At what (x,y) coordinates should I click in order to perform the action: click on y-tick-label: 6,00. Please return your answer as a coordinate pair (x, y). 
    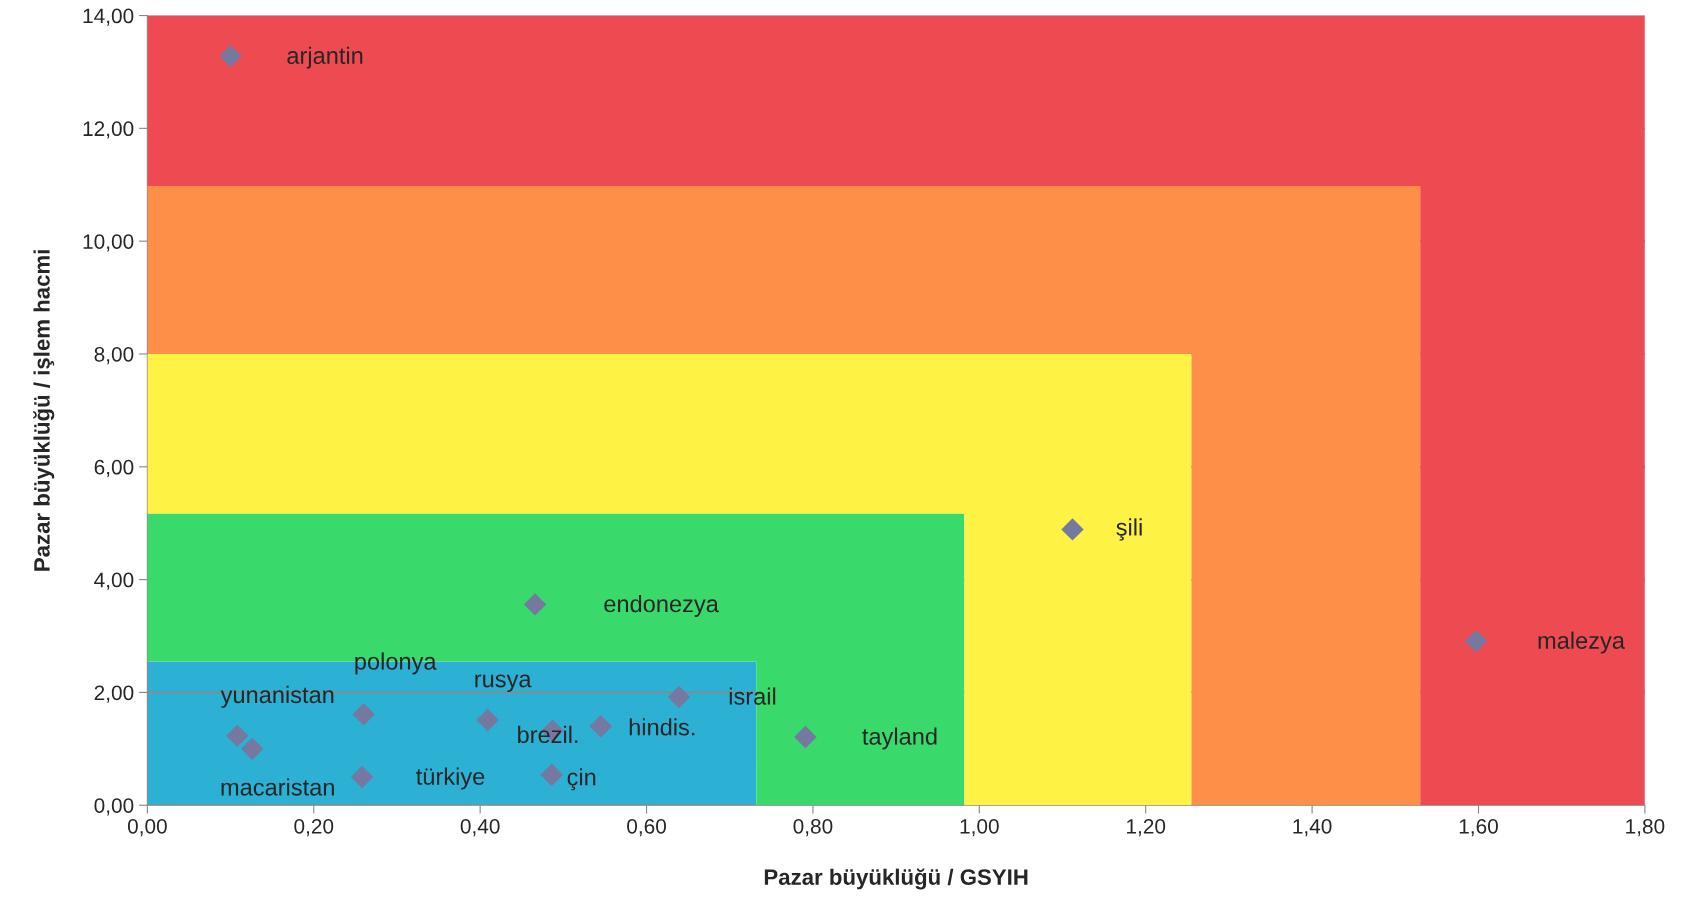
    Looking at the image, I should click on (114, 468).